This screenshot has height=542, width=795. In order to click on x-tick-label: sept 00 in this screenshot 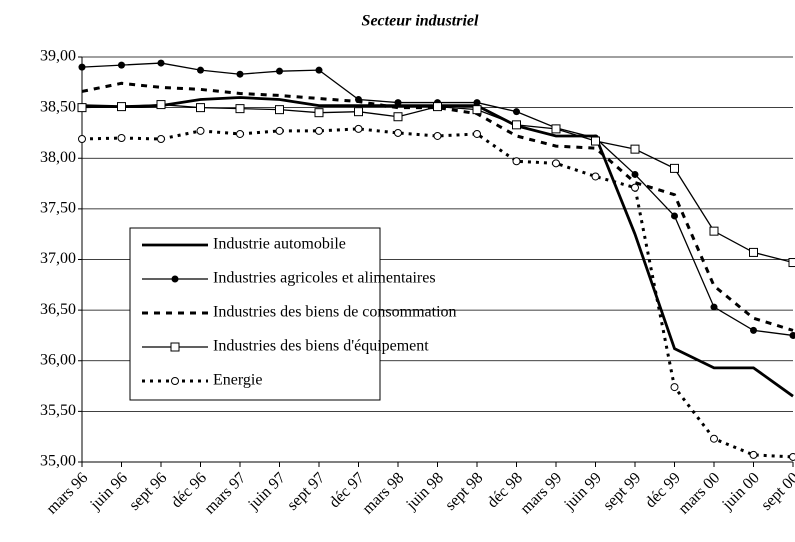, I will do `click(776, 491)`.